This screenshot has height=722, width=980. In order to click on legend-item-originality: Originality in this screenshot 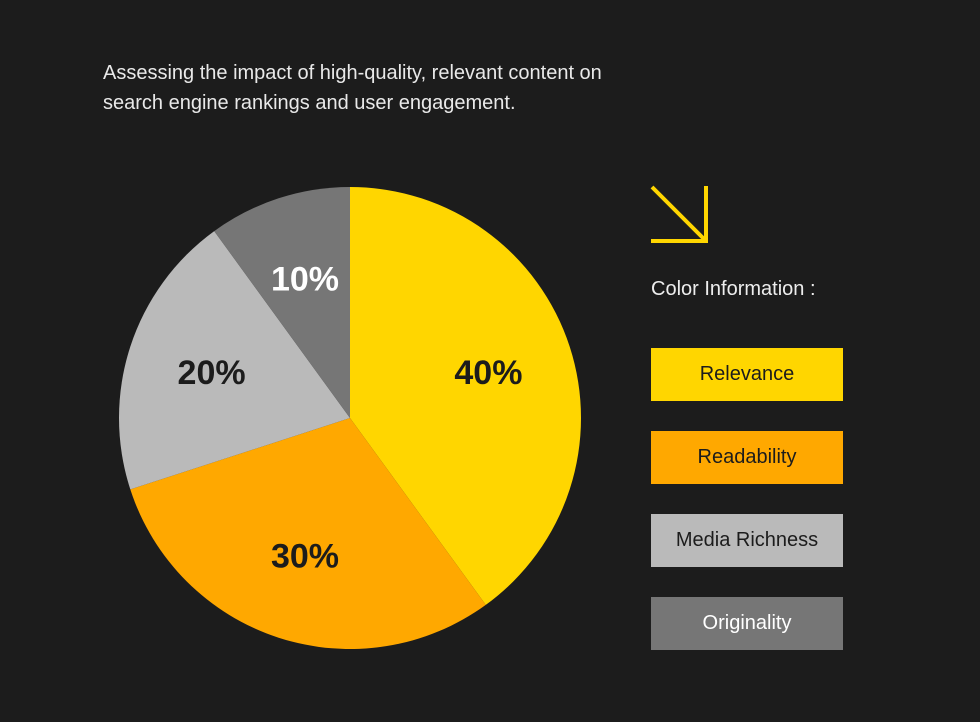, I will do `click(747, 623)`.